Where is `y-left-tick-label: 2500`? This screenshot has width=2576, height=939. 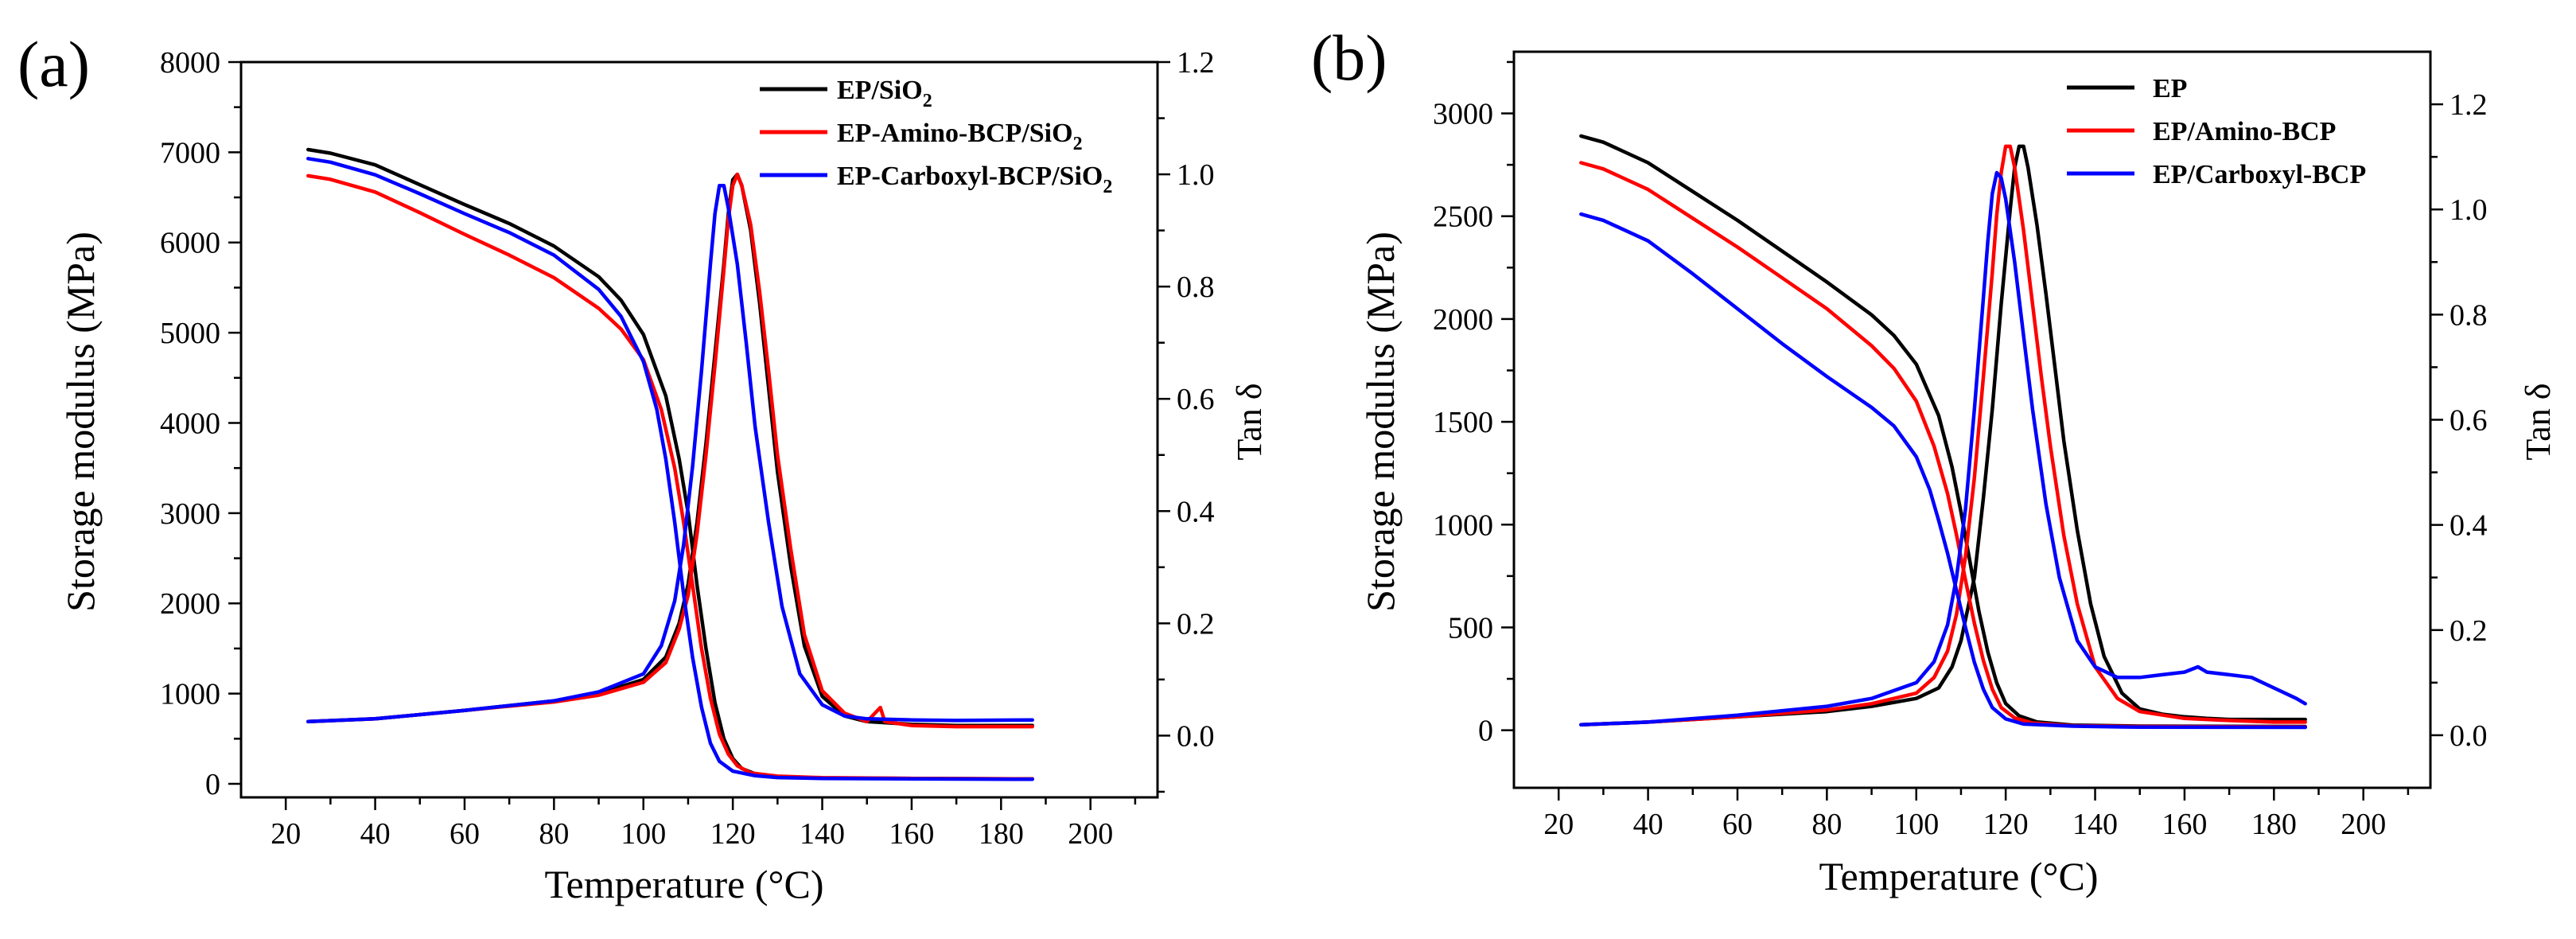
y-left-tick-label: 2500 is located at coordinates (1463, 217).